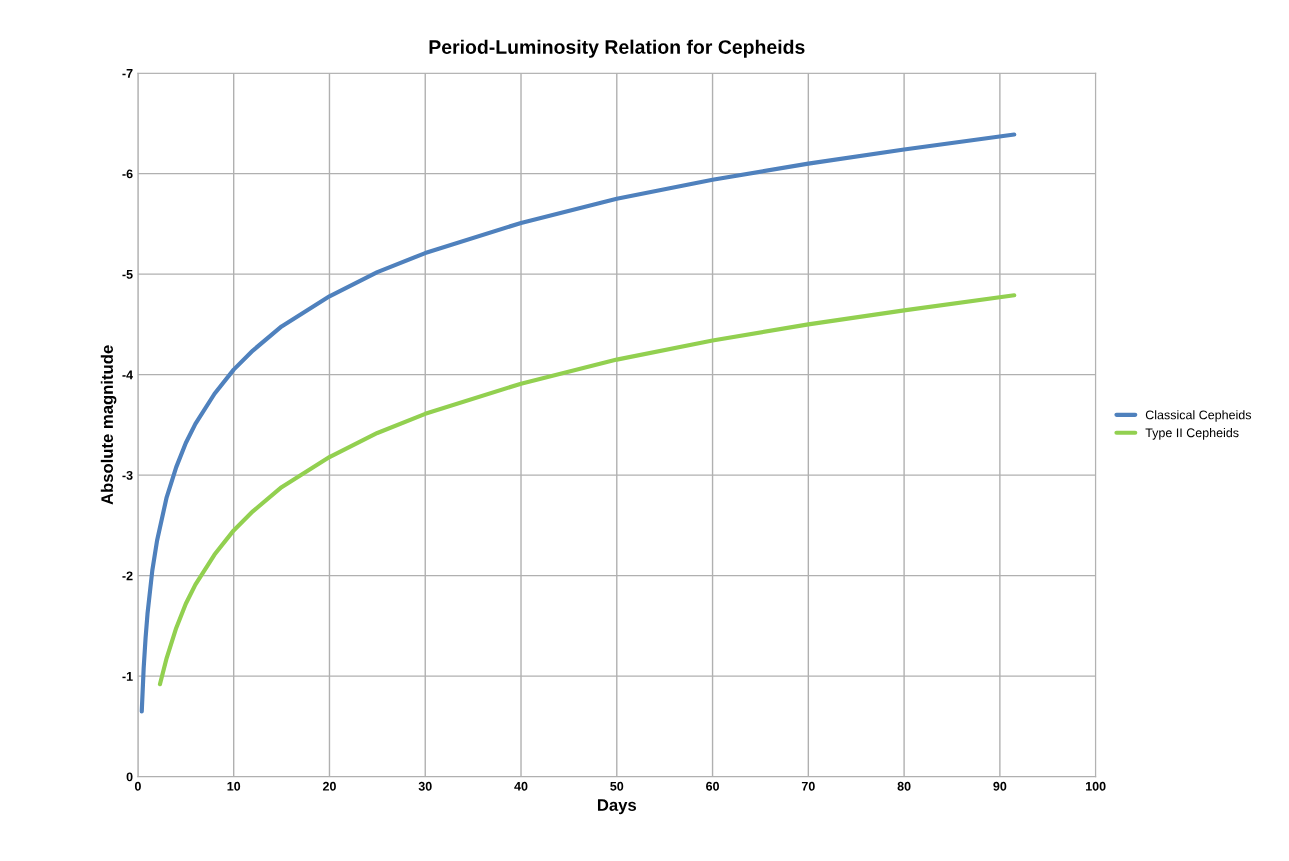  I want to click on x-tick-label: 60, so click(712, 786).